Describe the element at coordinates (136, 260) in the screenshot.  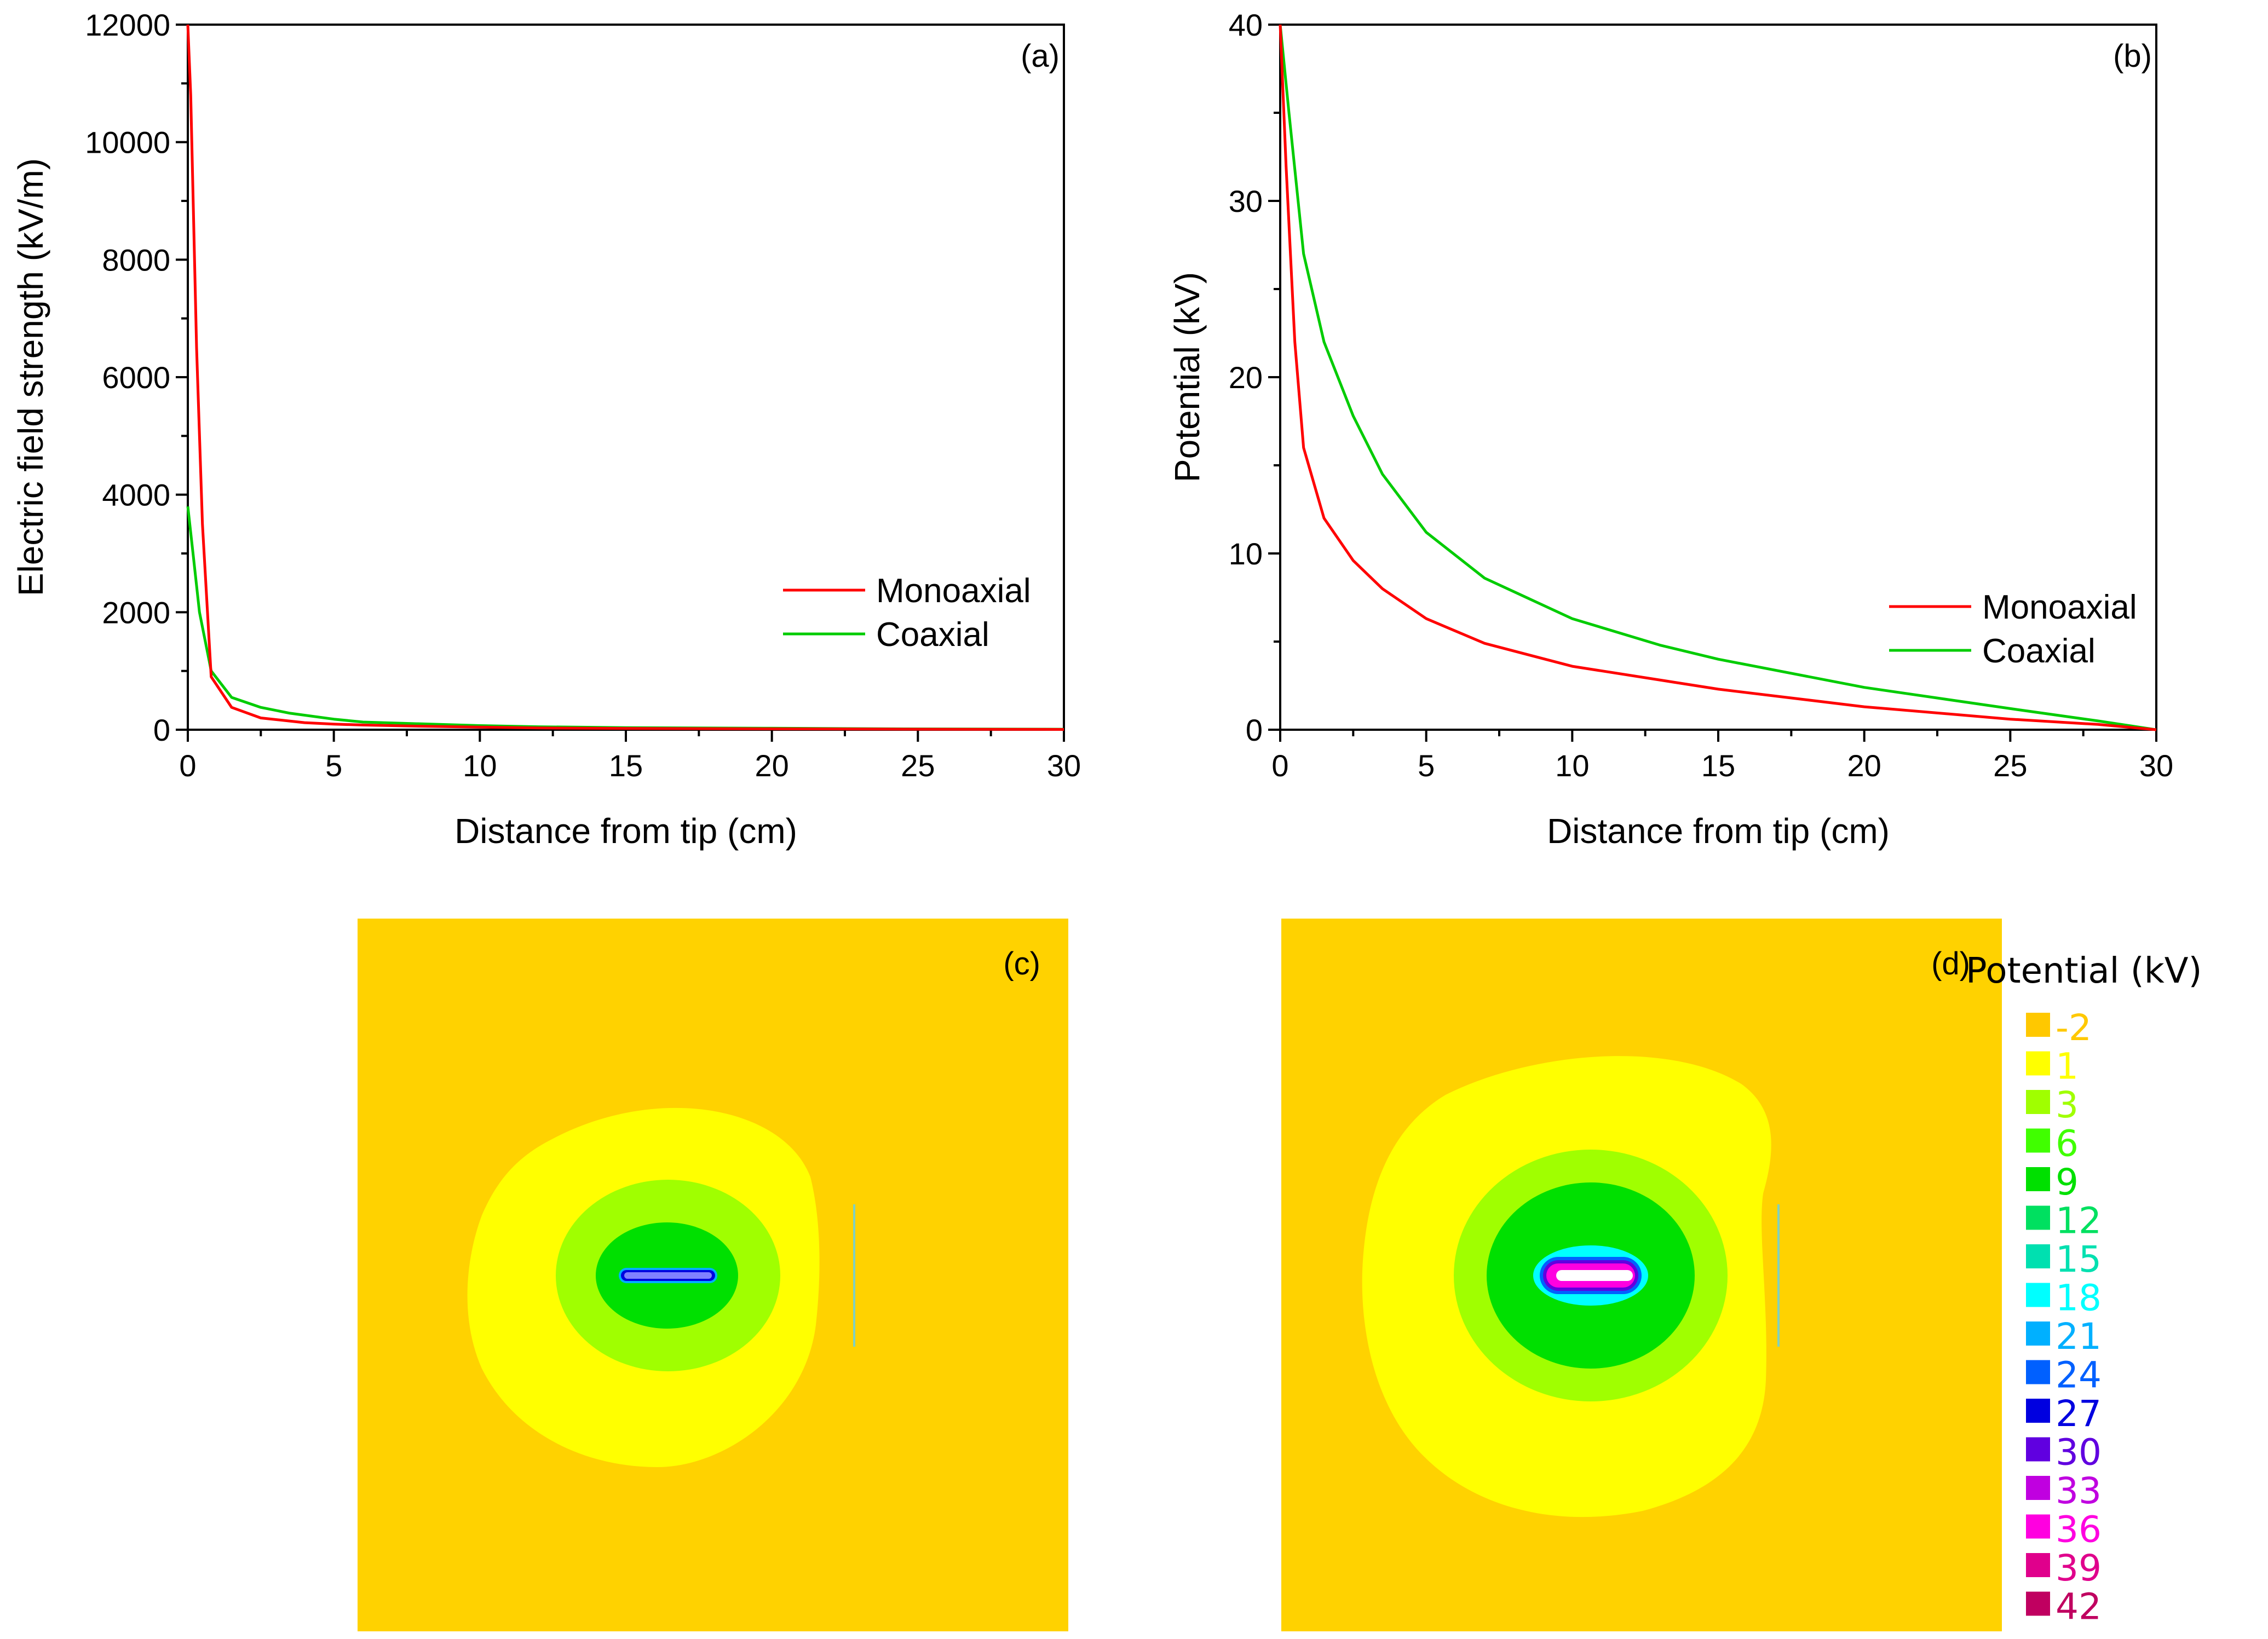
I see `panel-a-y-tick-label-4: 8000` at that location.